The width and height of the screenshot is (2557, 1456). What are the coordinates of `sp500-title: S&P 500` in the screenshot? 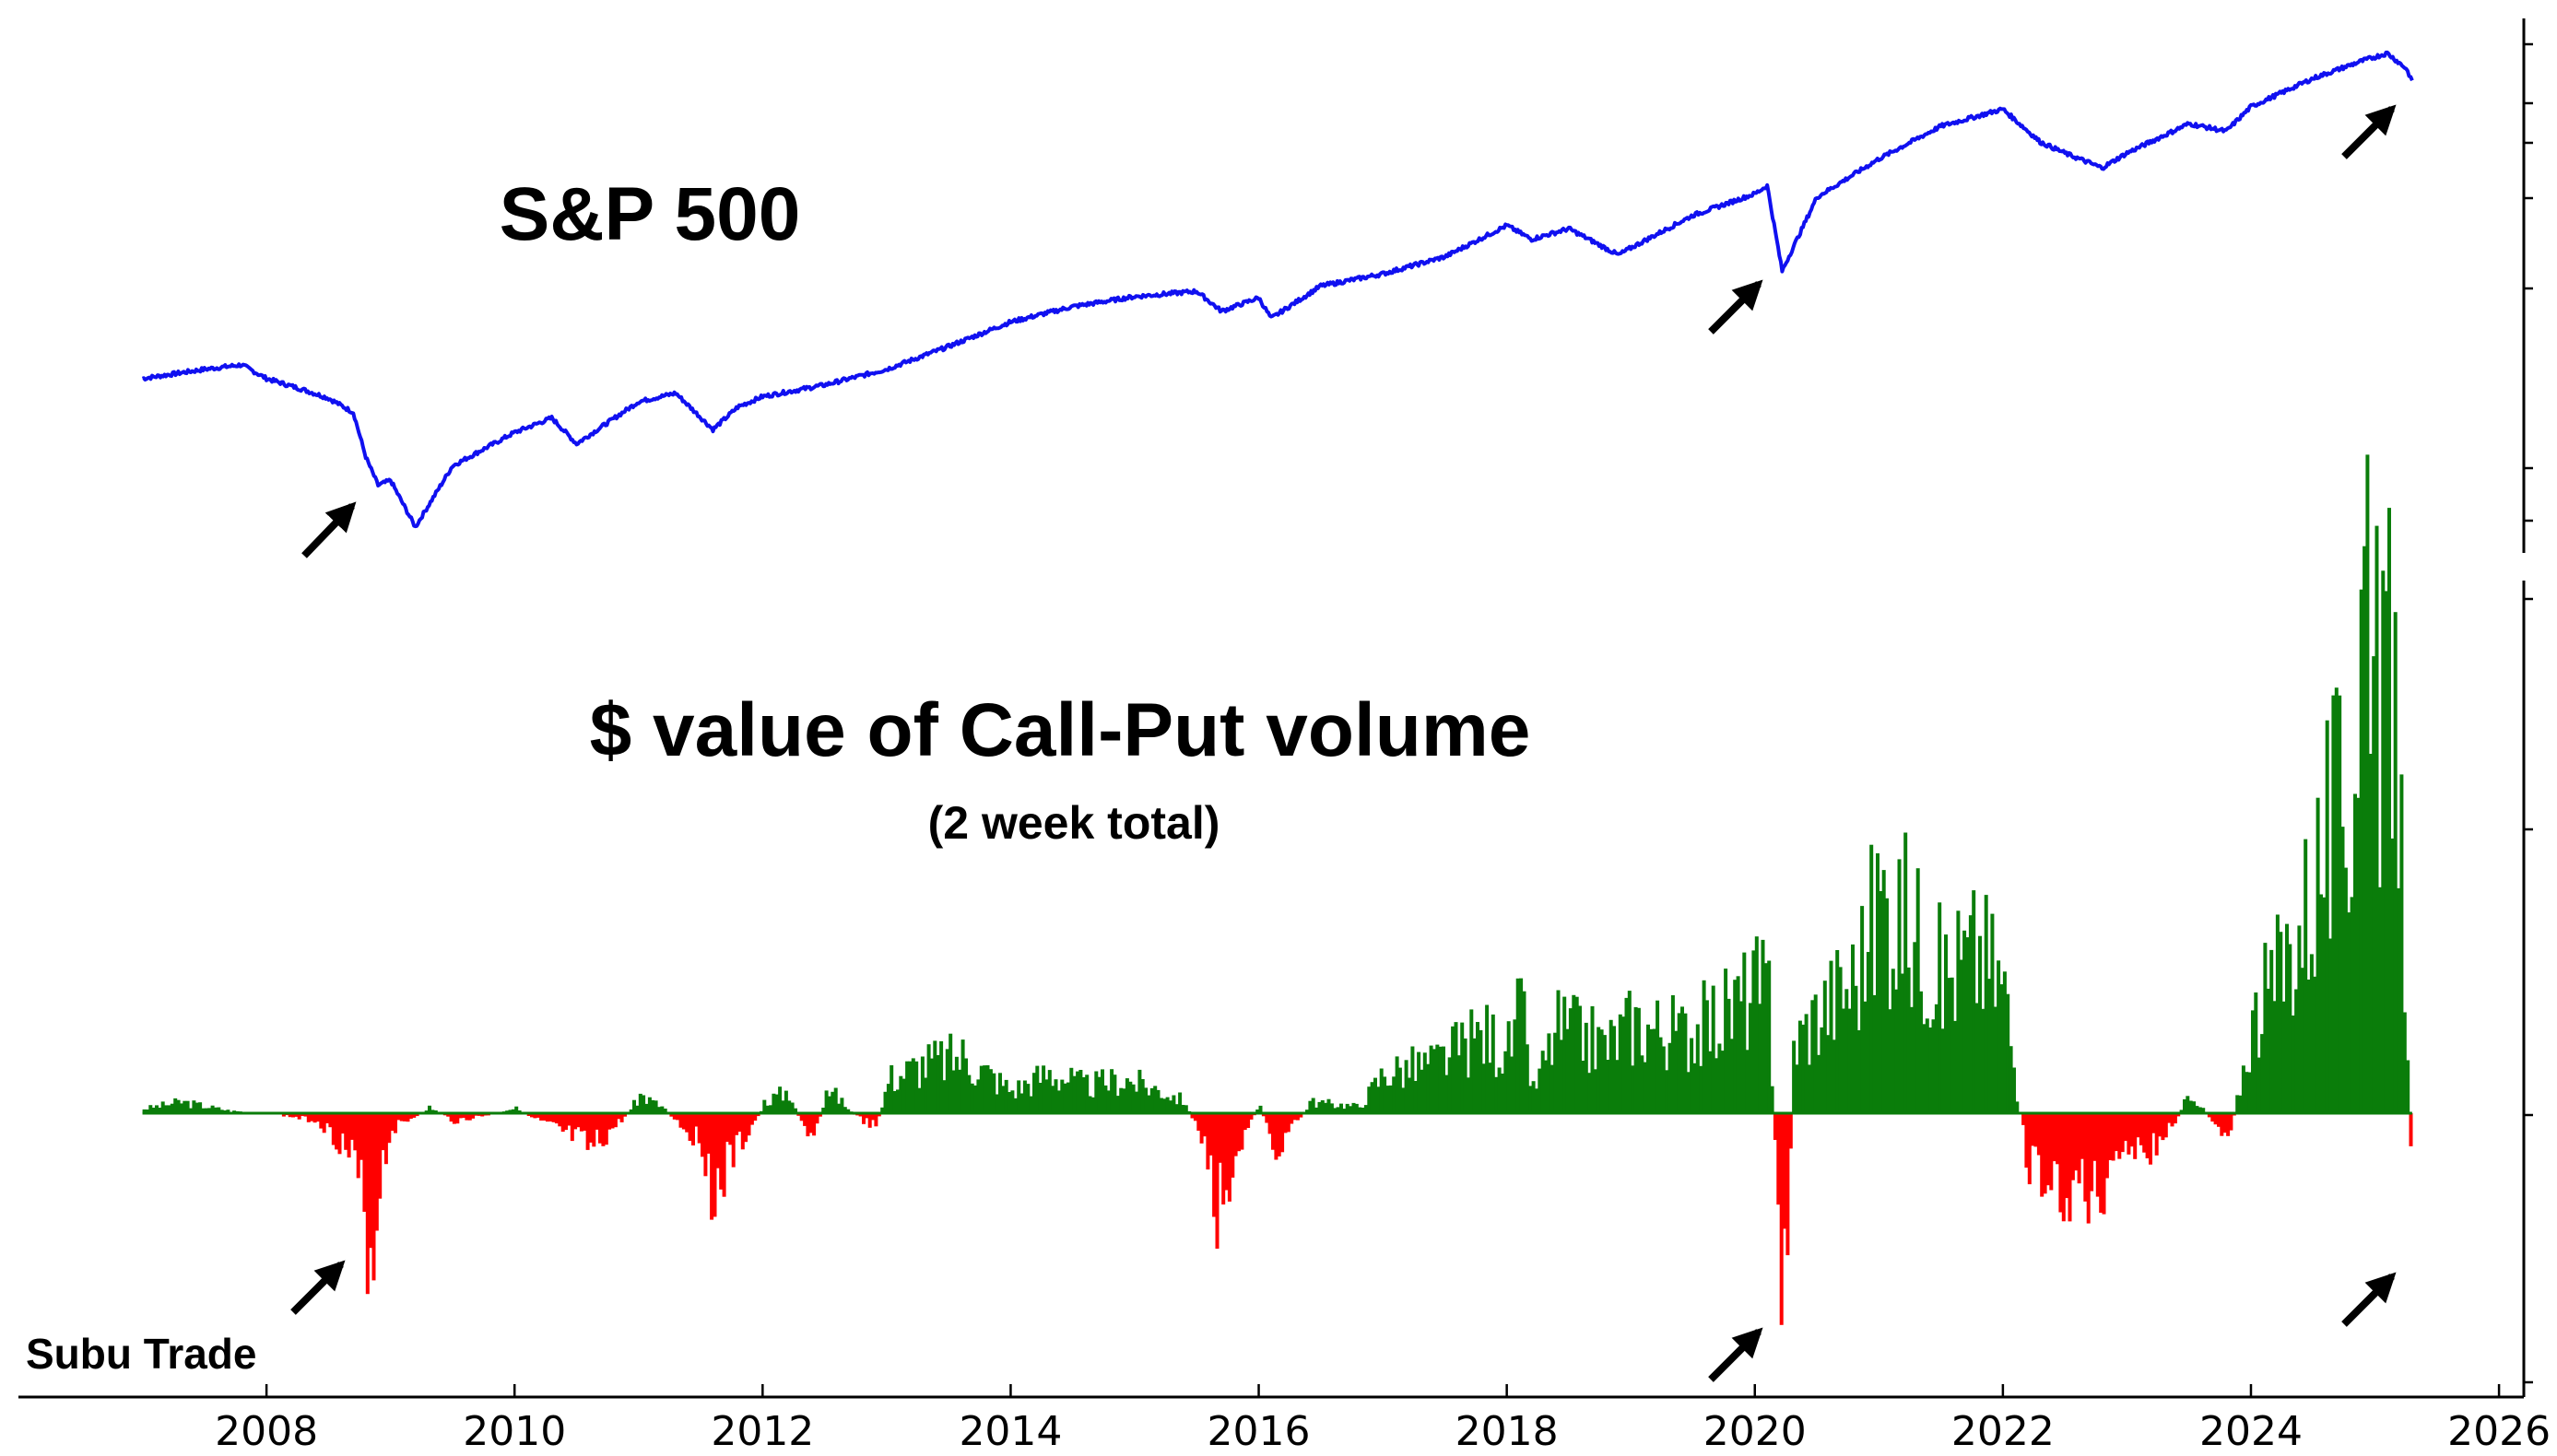 It's located at (651, 214).